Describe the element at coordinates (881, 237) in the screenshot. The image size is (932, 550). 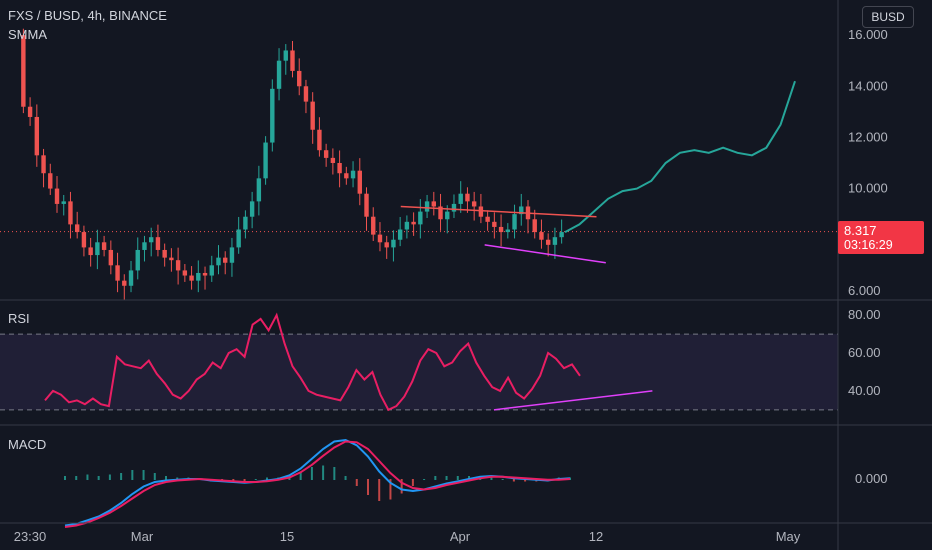
I see `last-price-badge: 8.317 03:16:29` at that location.